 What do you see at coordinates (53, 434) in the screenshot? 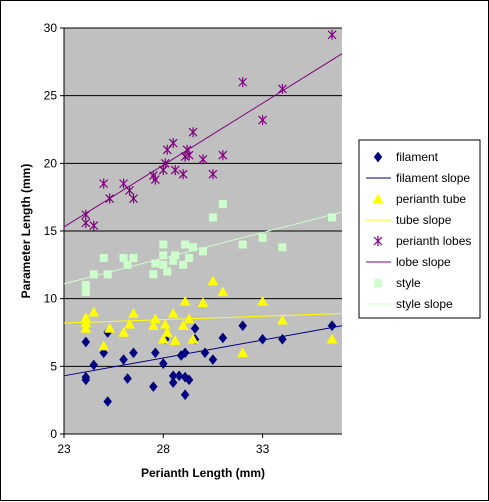
I see `y-tick-label: 0` at bounding box center [53, 434].